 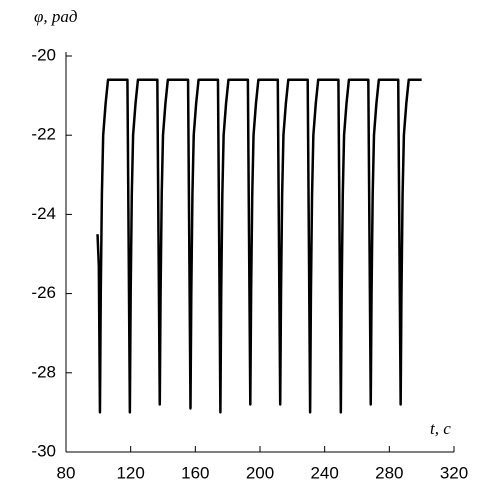 I want to click on y-tick-label: -24, so click(x=43, y=213).